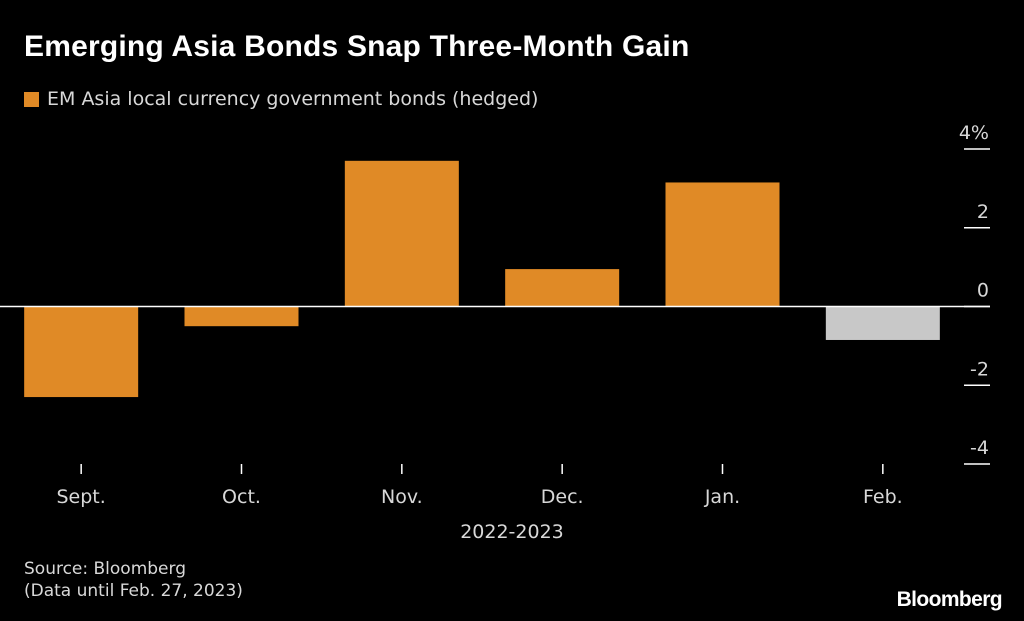  Describe the element at coordinates (883, 497) in the screenshot. I see `x-tick-label: Feb.` at that location.